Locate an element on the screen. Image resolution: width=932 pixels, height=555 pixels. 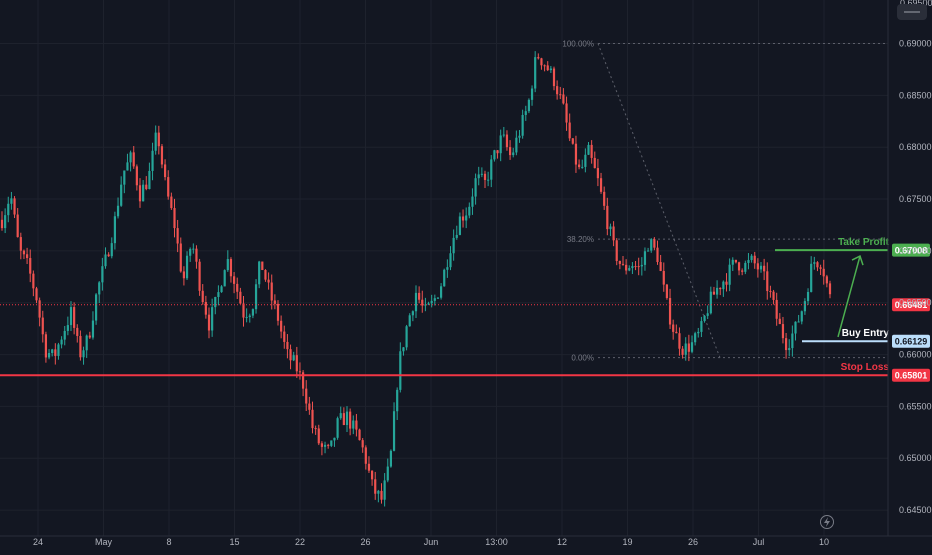
chart-settings-icon is located at coordinates (912, 12).